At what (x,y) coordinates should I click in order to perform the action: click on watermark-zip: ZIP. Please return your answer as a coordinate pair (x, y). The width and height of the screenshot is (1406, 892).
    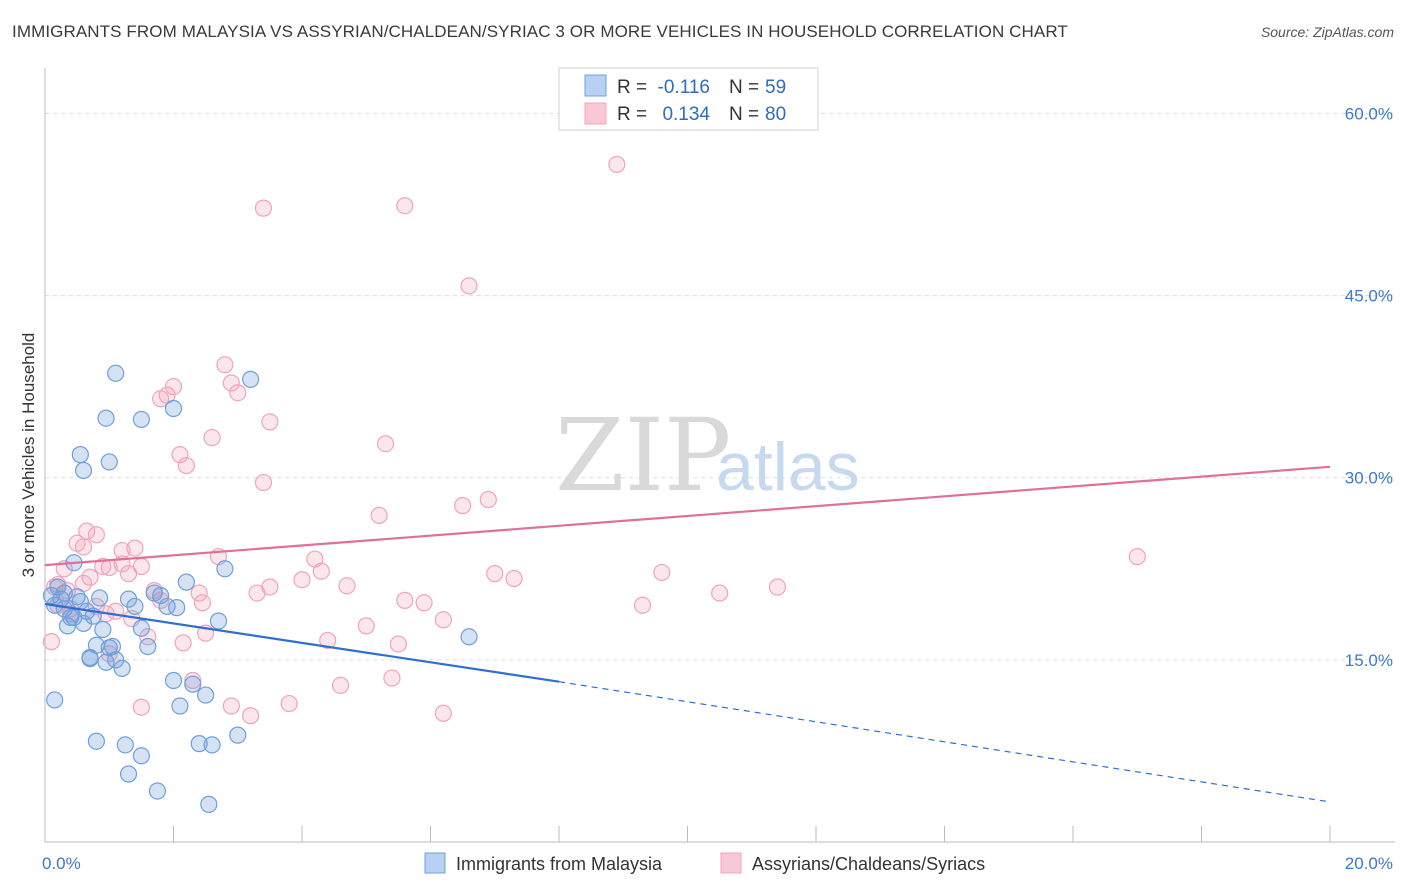
    Looking at the image, I should click on (643, 455).